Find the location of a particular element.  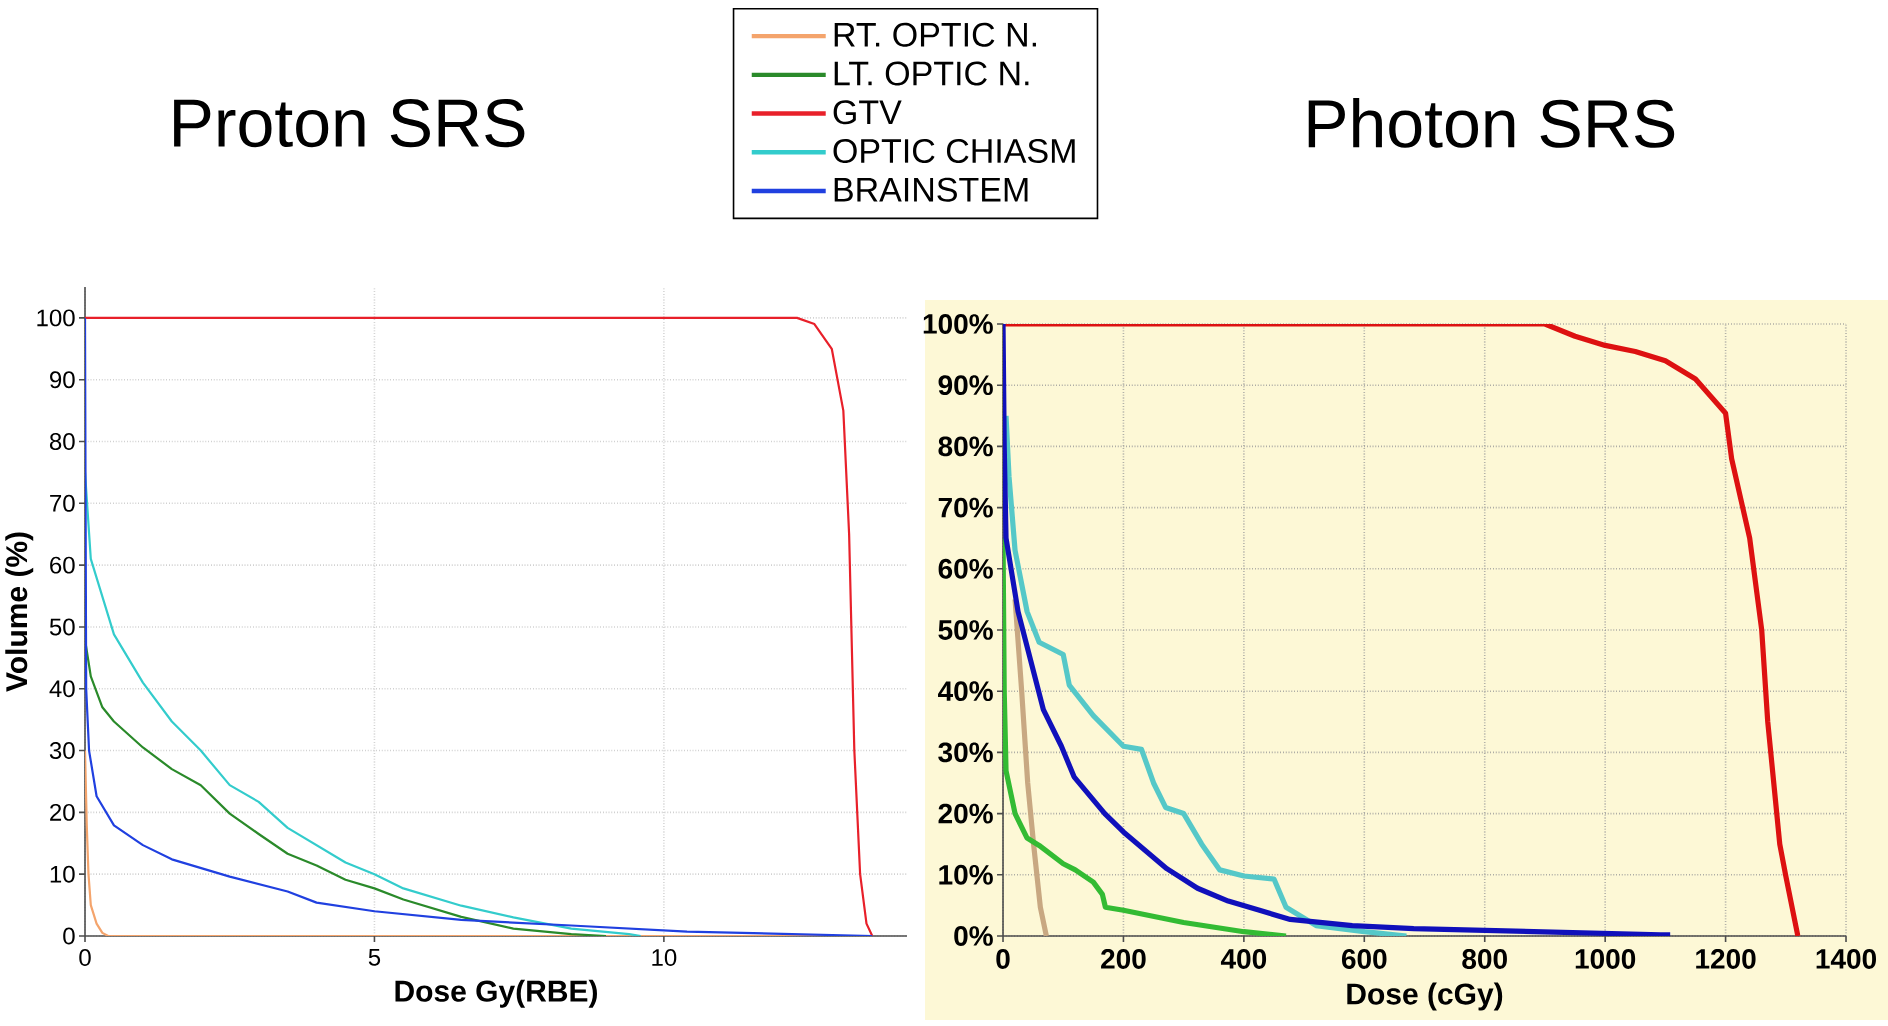

y-tick-label: 50% is located at coordinates (965, 630).